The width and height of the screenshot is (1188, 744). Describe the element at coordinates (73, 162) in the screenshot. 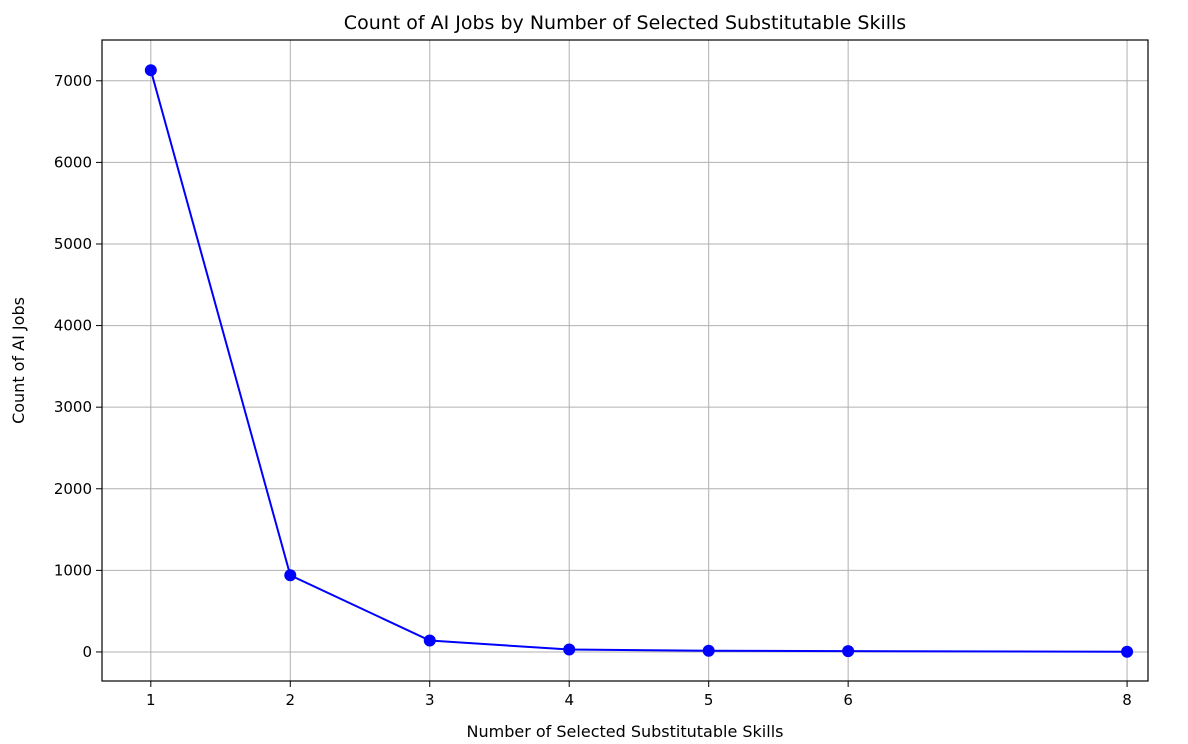

I see `y-tick-label: 6000` at that location.